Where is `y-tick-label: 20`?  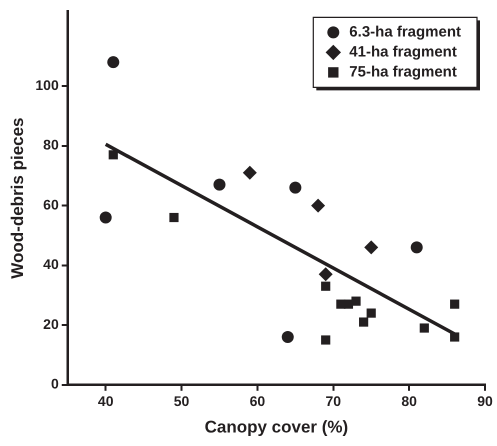
y-tick-label: 20 is located at coordinates (51, 324).